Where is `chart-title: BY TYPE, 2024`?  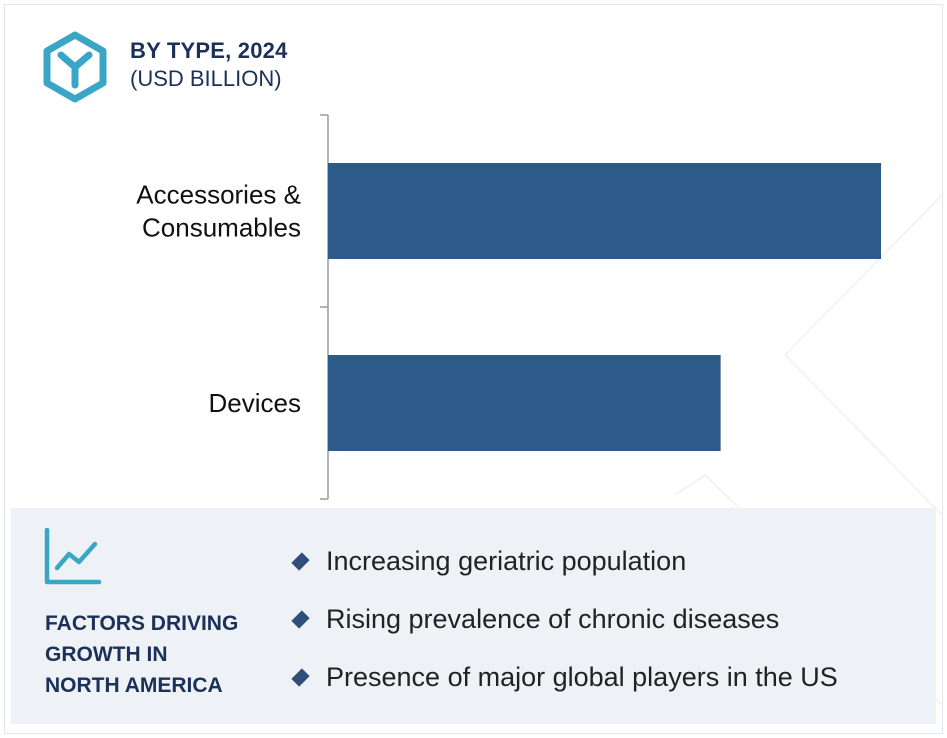 chart-title: BY TYPE, 2024 is located at coordinates (209, 50).